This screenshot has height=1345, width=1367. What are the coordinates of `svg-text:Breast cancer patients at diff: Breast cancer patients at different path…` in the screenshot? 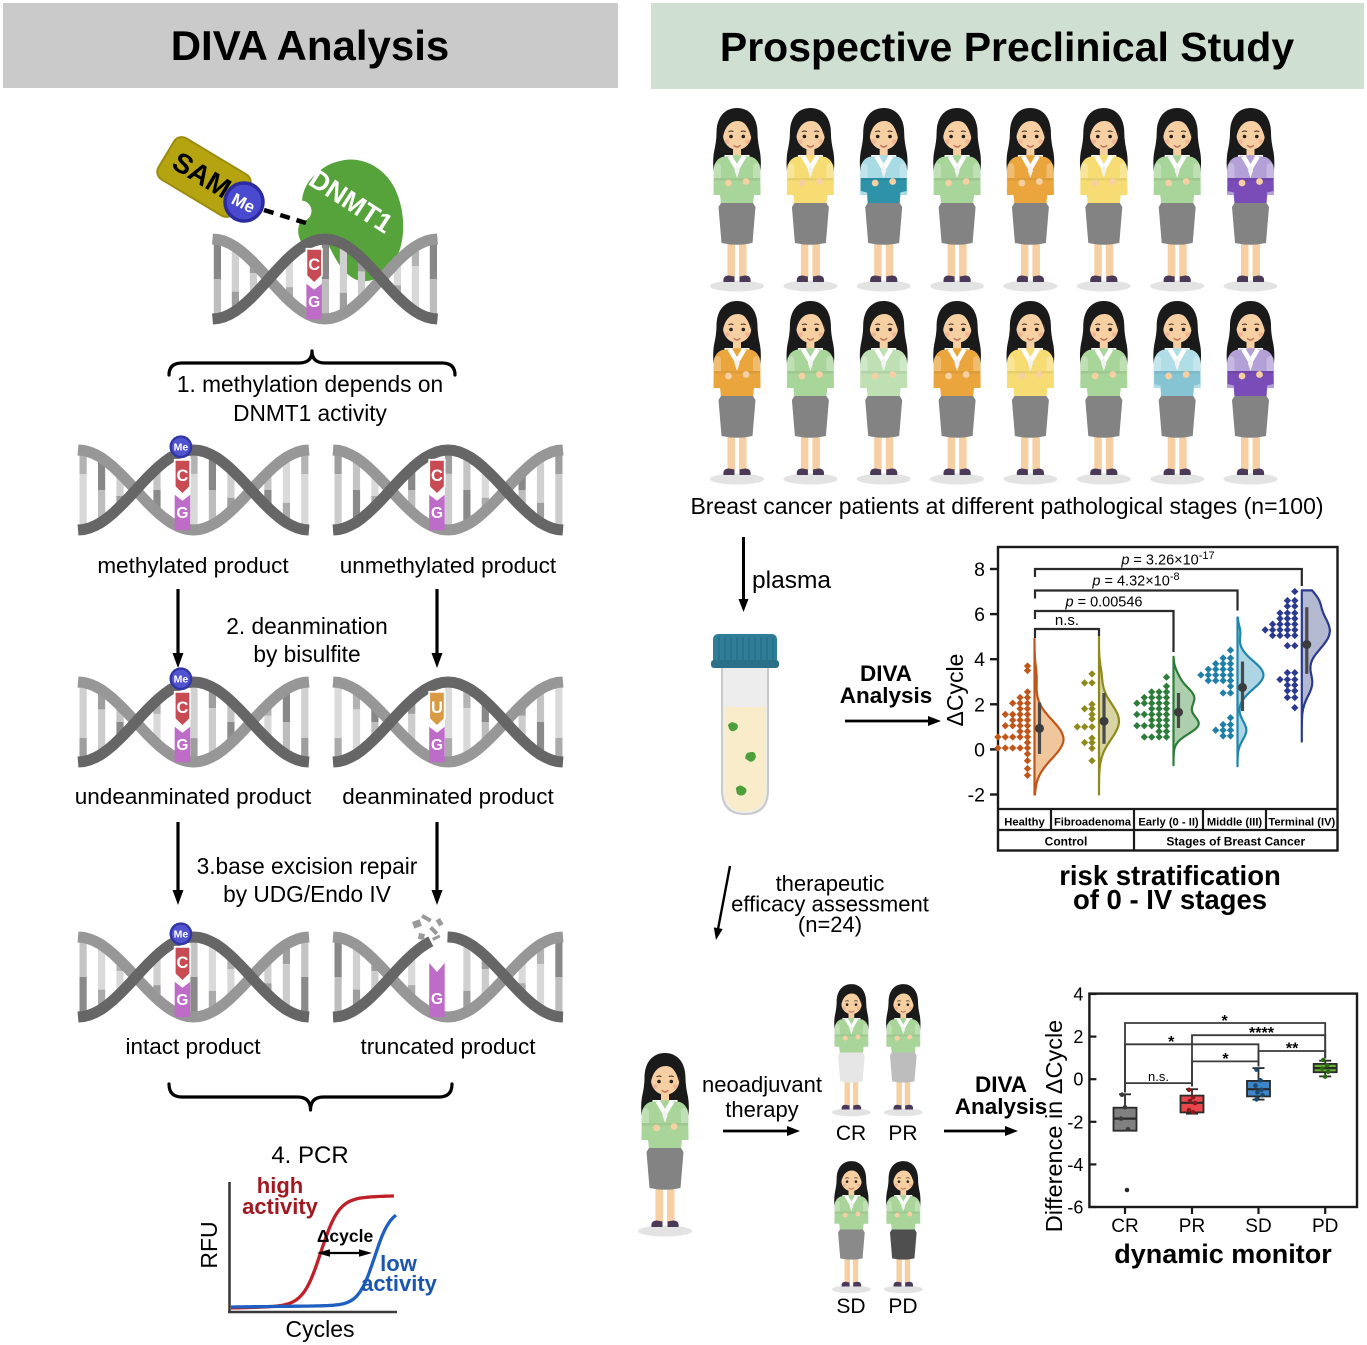 It's located at (1006, 506).